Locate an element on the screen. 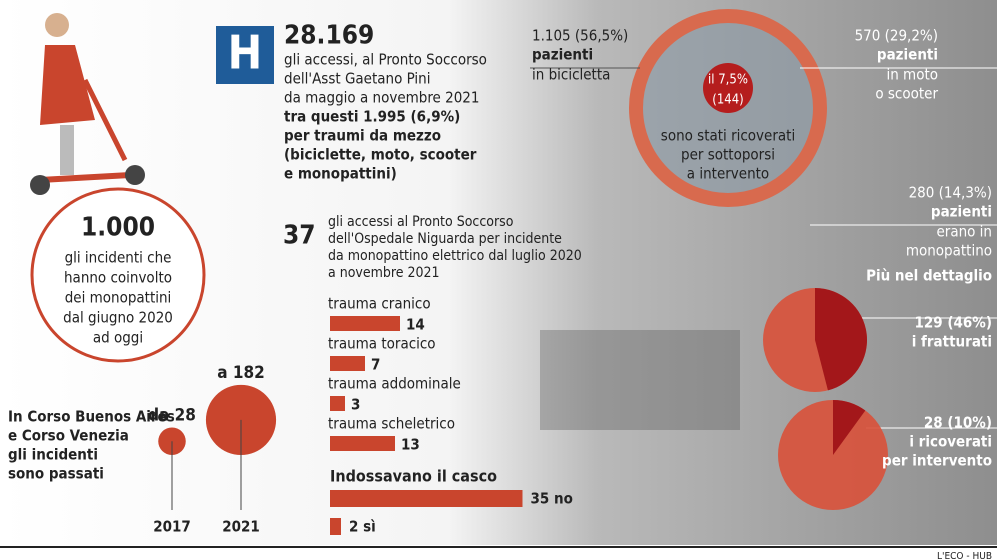  text-line: per intervento is located at coordinates (937, 461).